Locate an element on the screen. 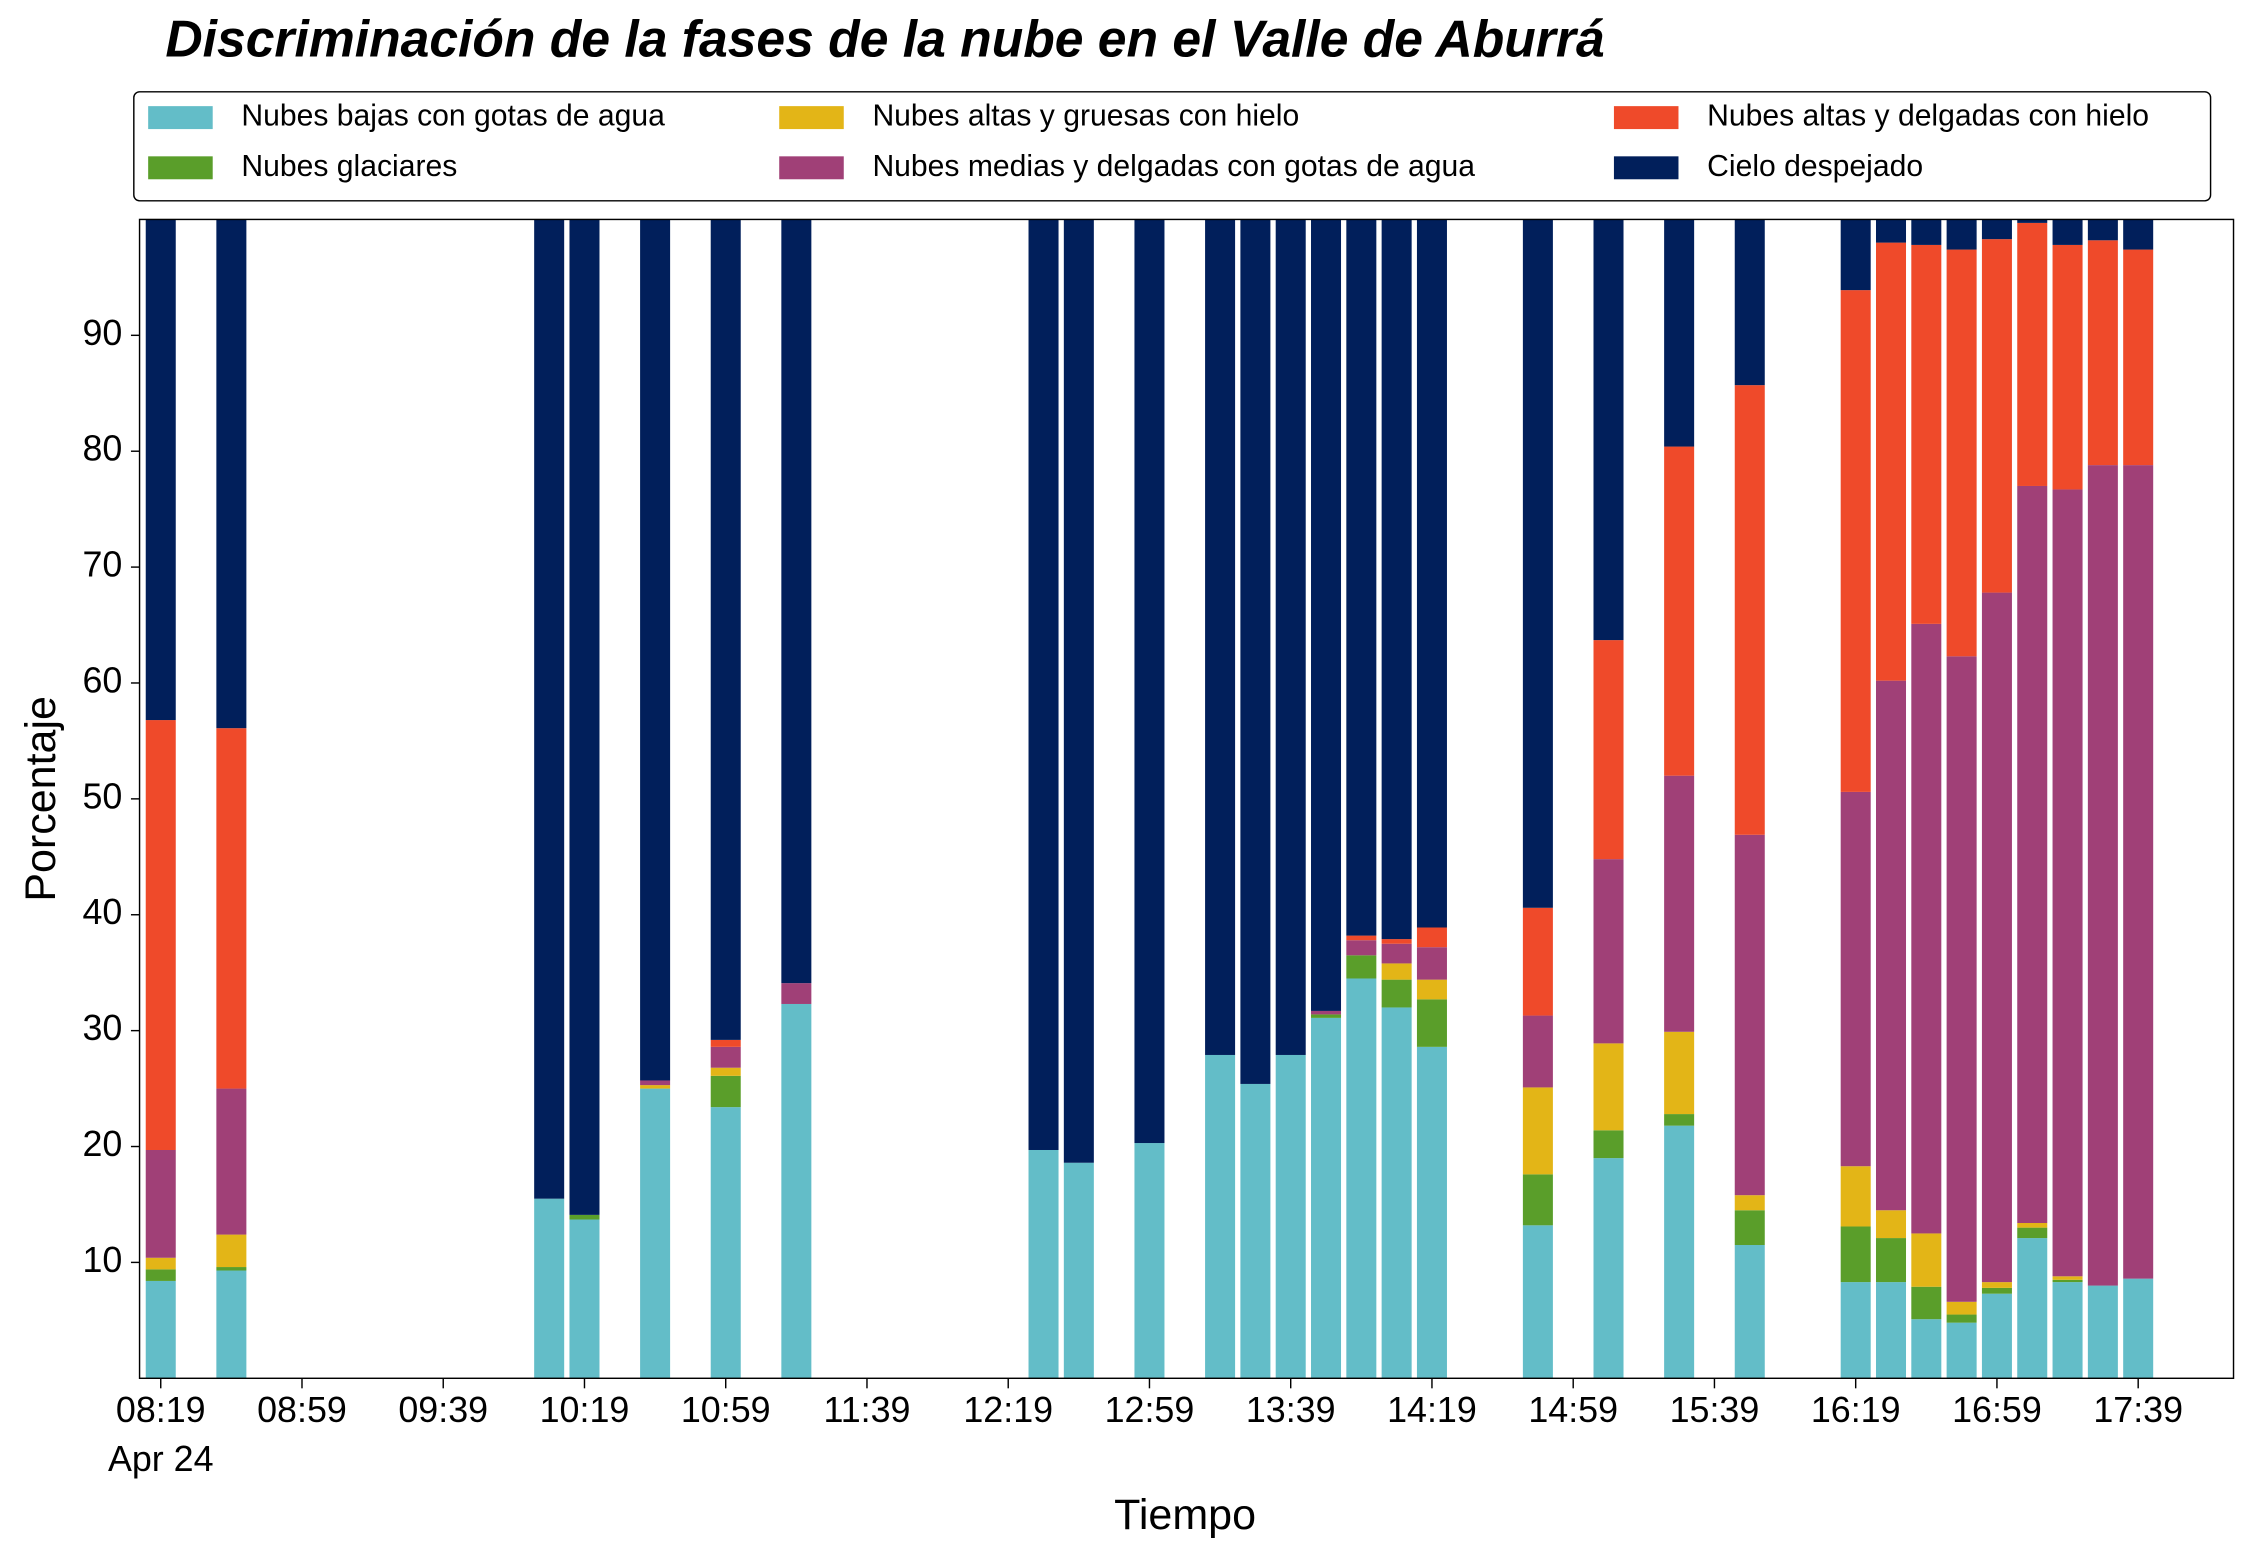 This screenshot has height=1559, width=2244. y-tick-label: 30 is located at coordinates (102, 1028).